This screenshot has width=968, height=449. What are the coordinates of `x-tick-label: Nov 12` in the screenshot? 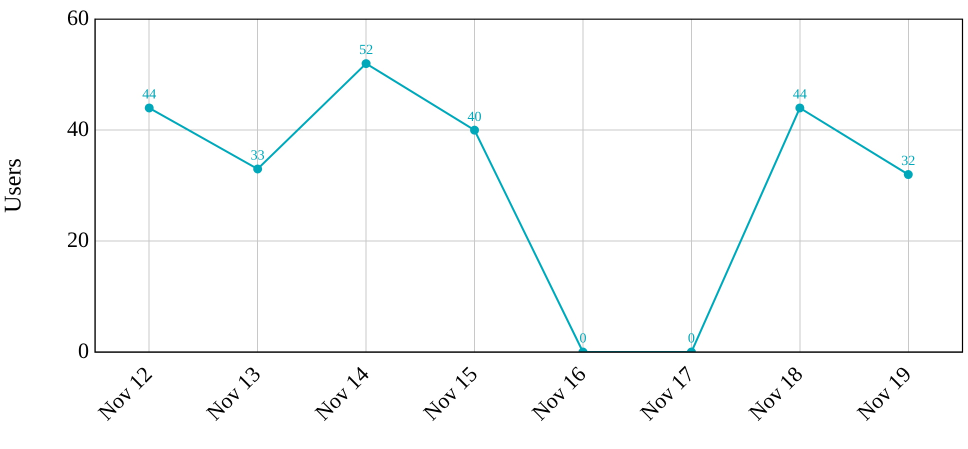 It's located at (124, 393).